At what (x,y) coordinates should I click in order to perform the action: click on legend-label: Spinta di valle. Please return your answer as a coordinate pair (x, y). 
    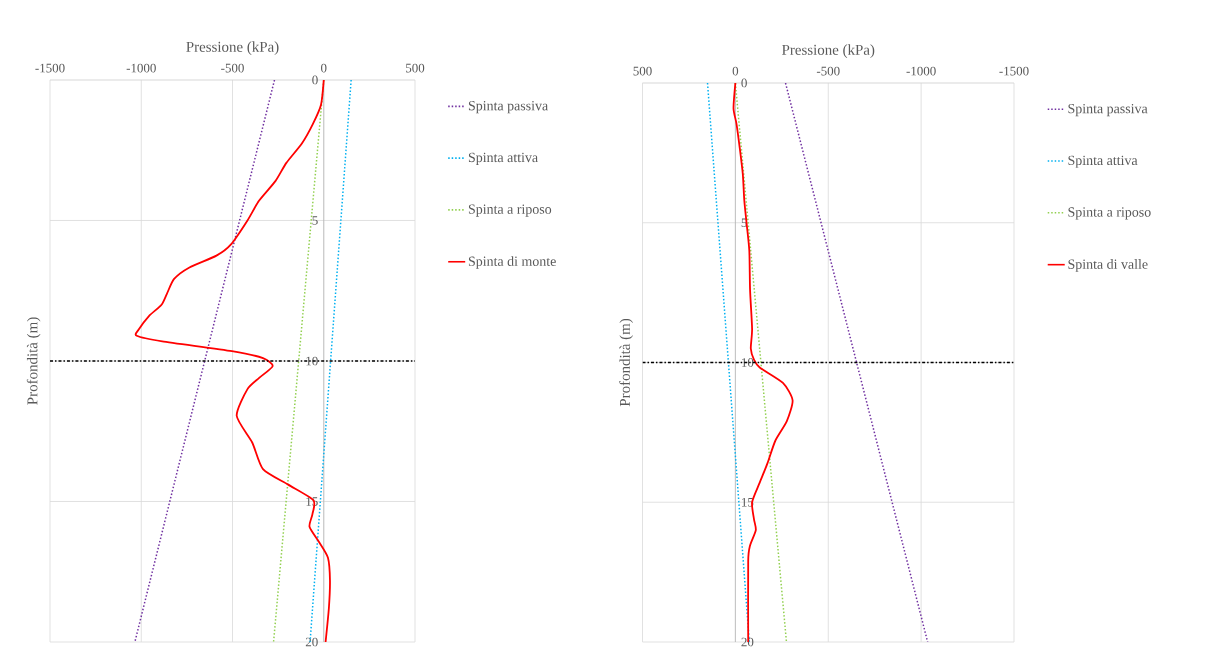
    Looking at the image, I should click on (1108, 265).